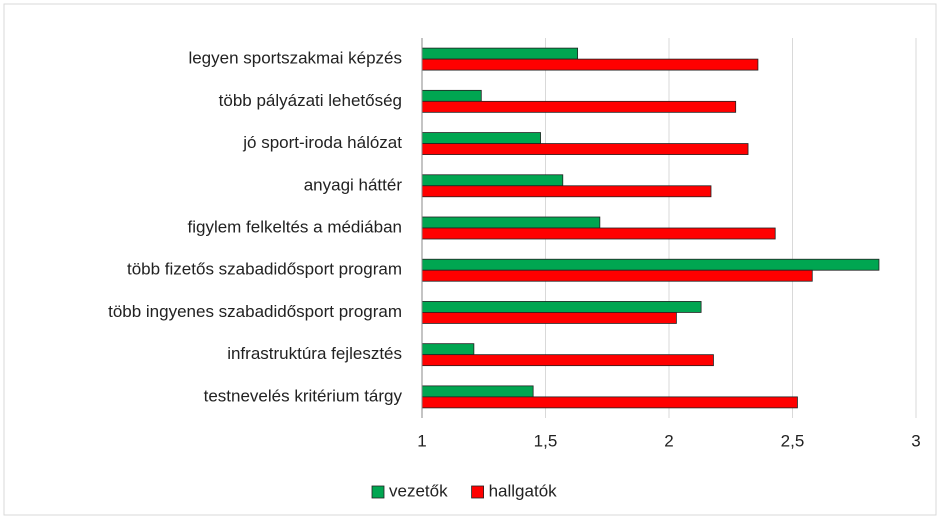 This screenshot has height=519, width=940. I want to click on x-tick-label: 3, so click(915, 440).